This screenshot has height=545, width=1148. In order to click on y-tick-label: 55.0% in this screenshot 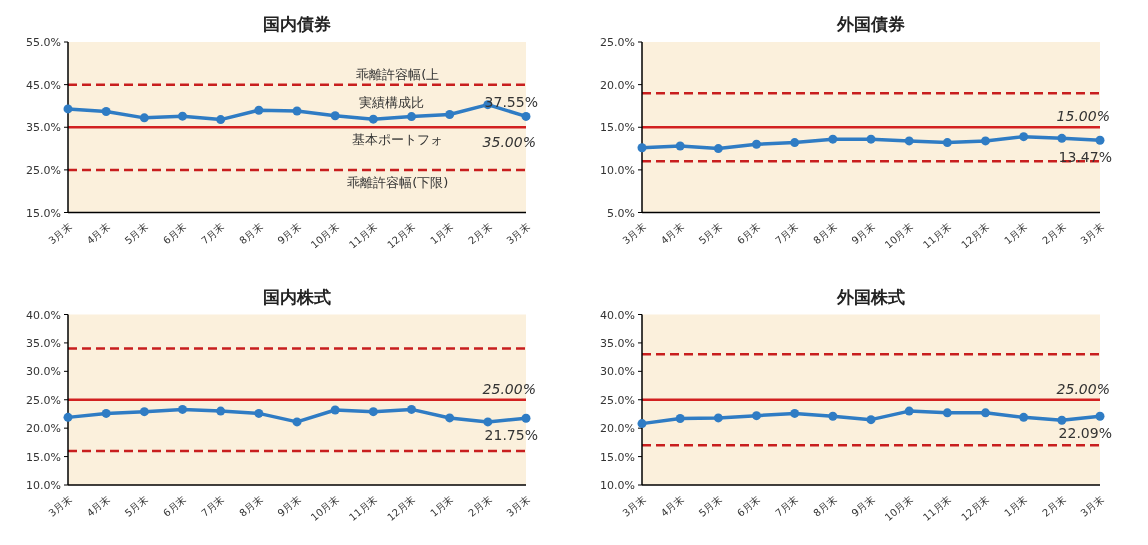, I will do `click(43, 42)`.